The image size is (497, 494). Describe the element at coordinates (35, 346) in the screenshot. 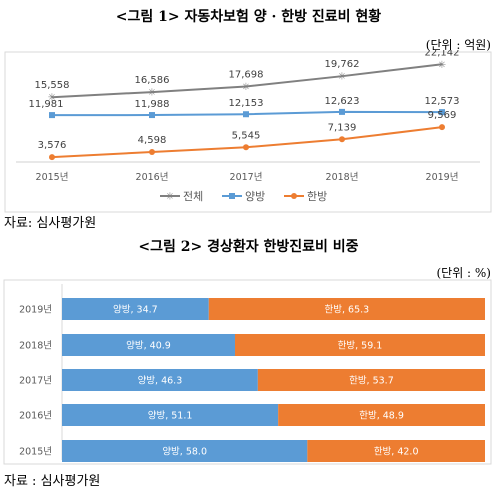

I see `y-tick-label: 2018년` at that location.